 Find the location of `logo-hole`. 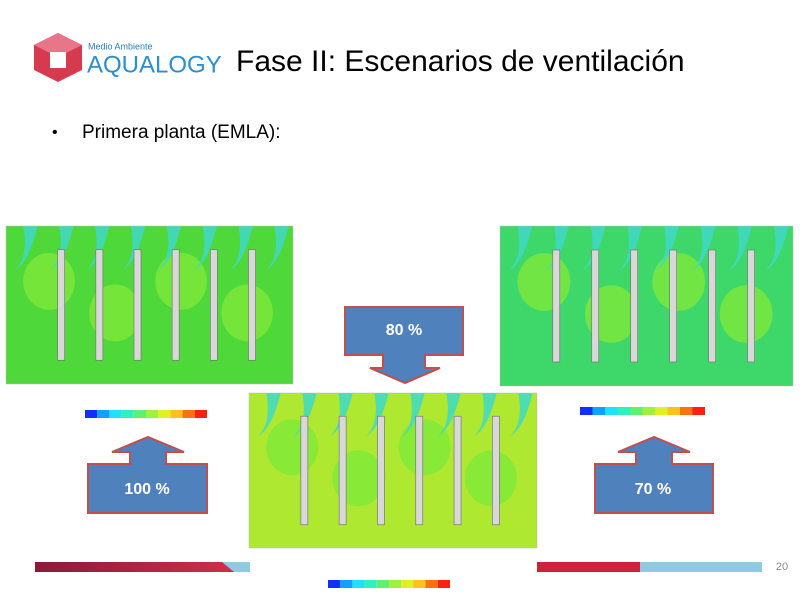

logo-hole is located at coordinates (58, 60).